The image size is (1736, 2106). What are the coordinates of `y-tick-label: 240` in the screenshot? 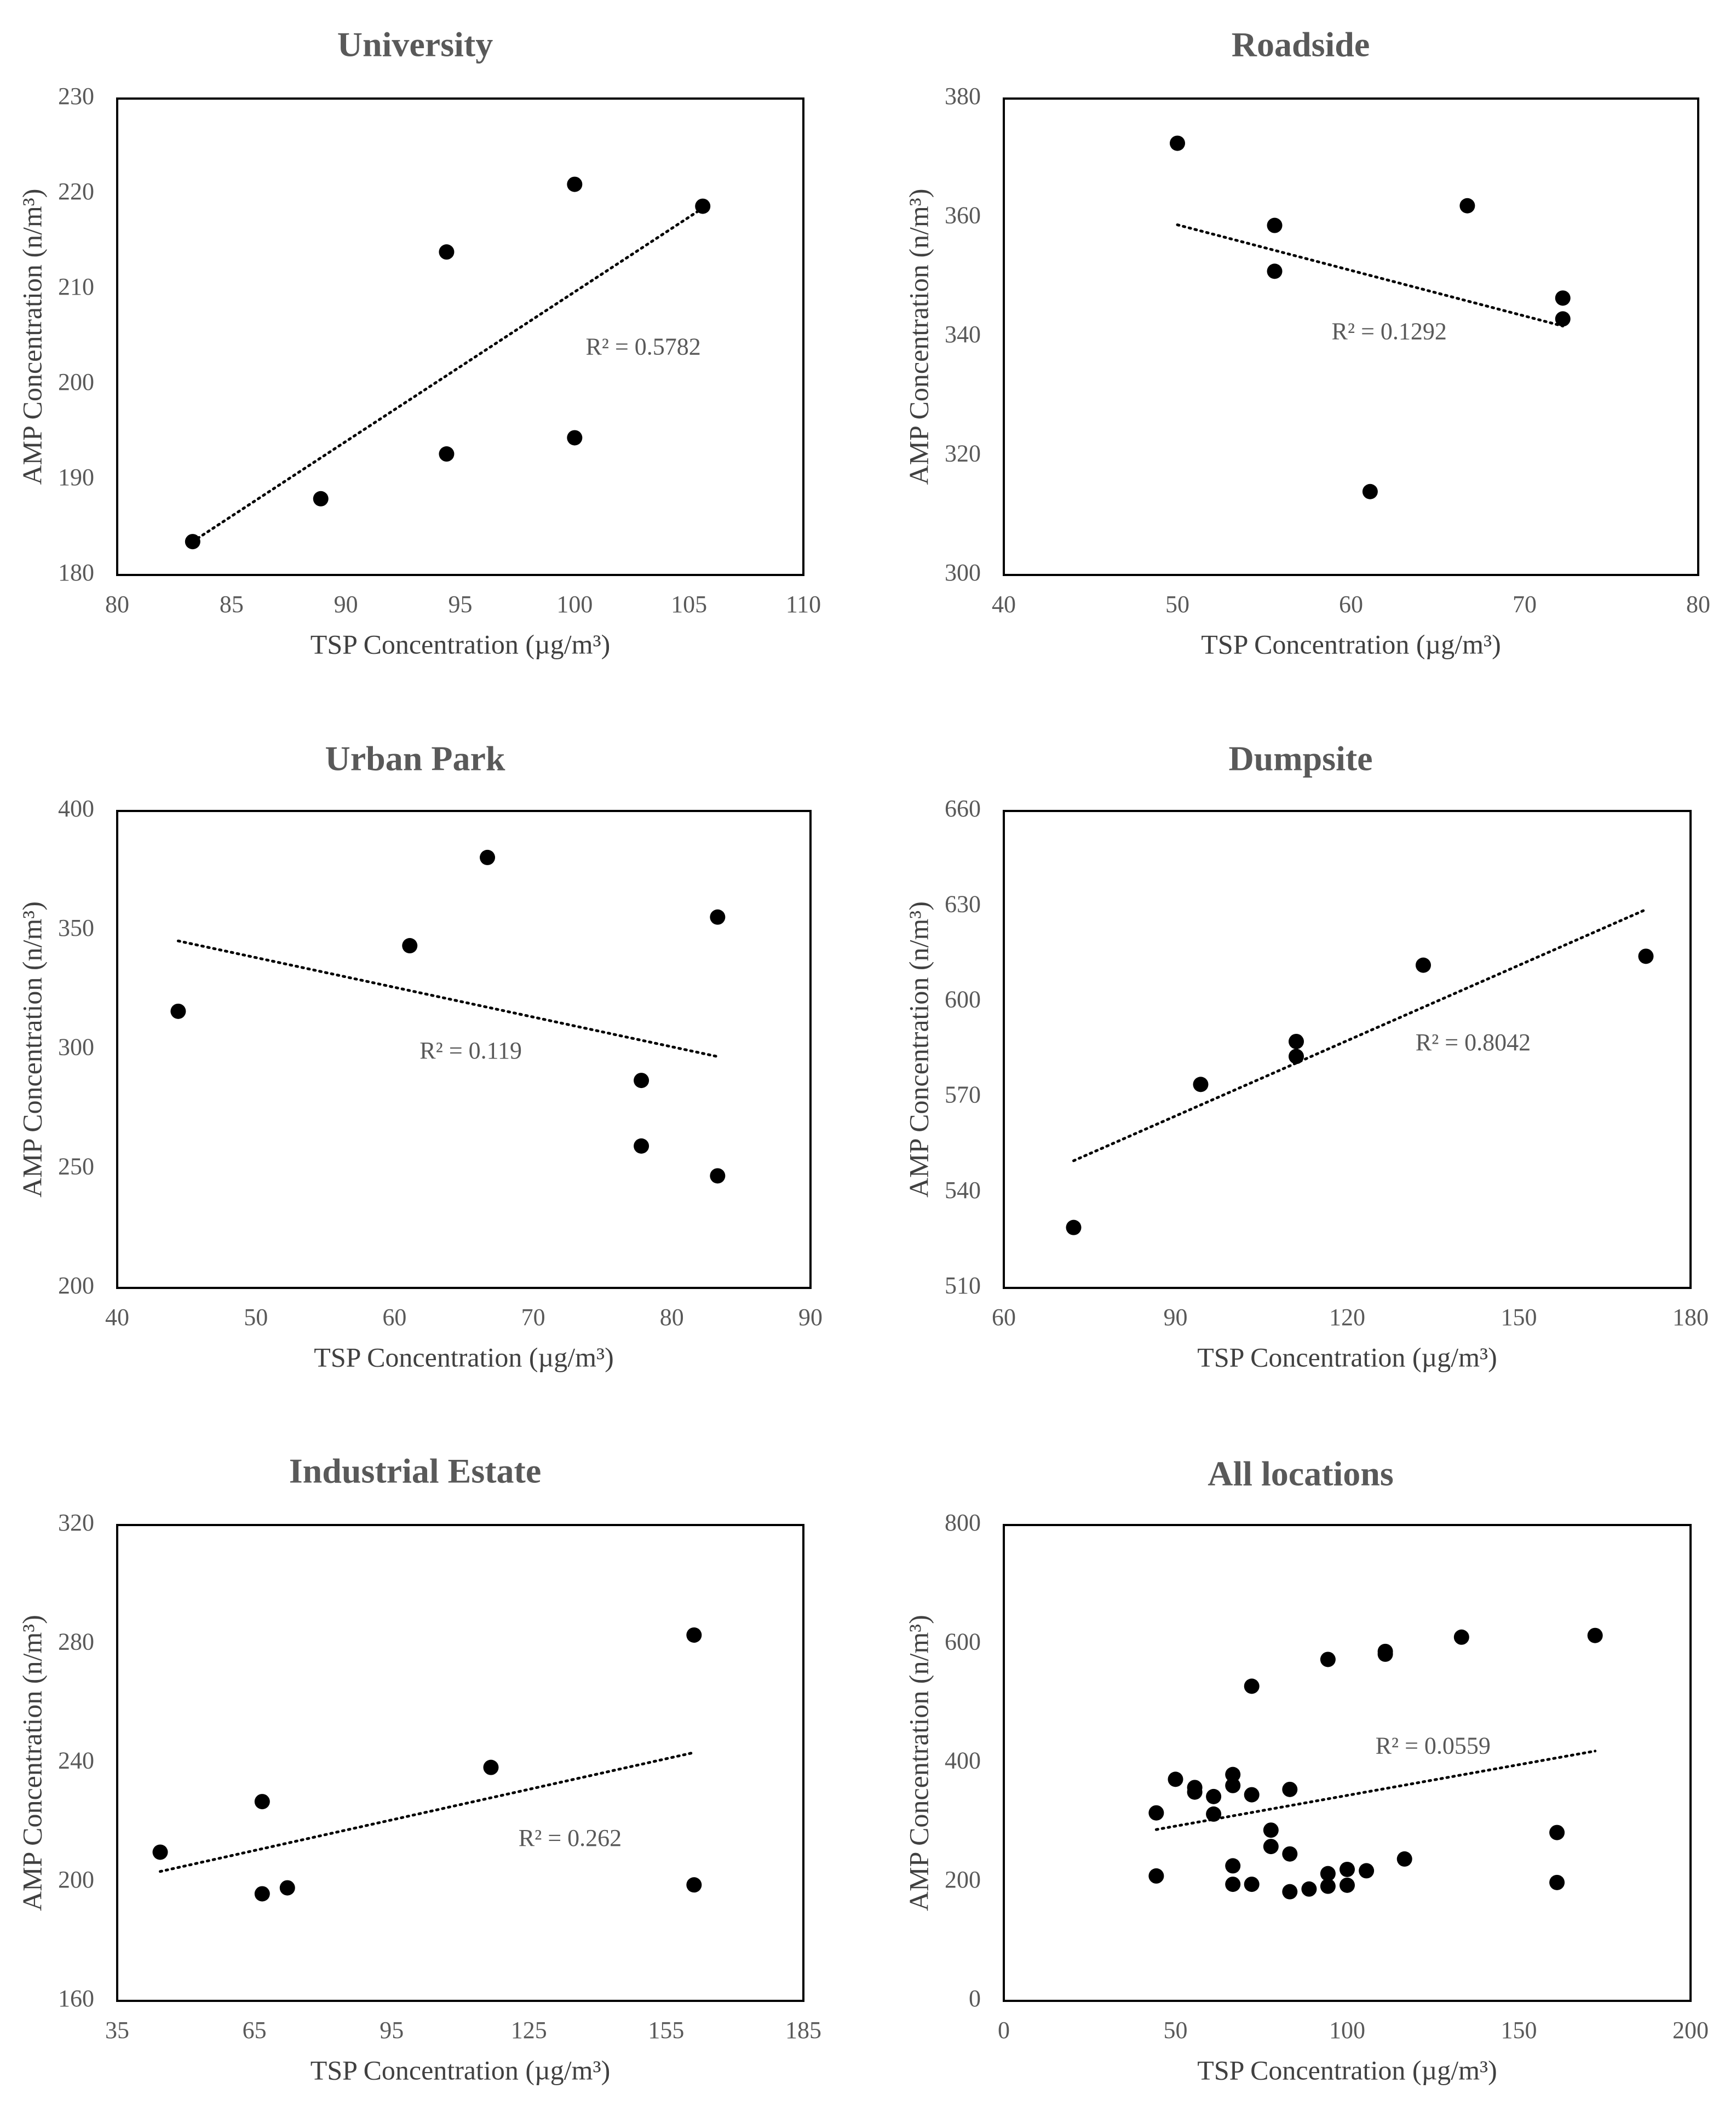 It's located at (76, 1761).